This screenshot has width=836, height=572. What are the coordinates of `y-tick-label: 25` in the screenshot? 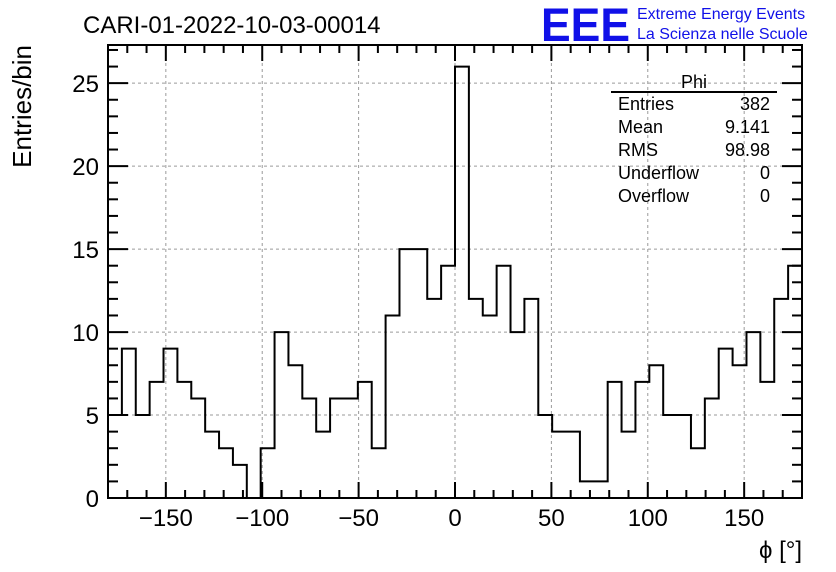 It's located at (85, 84).